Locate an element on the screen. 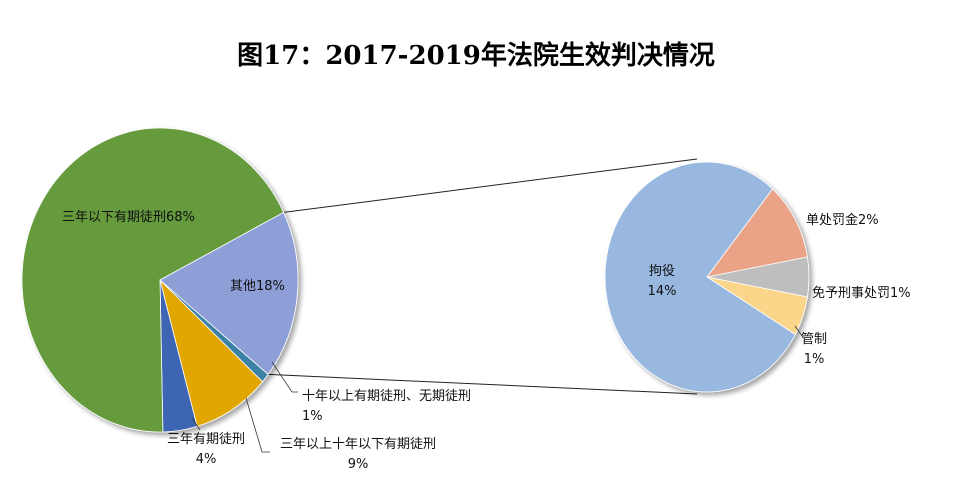  main-label-under_three_years: 三年有期徒刑 4% is located at coordinates (206, 449).